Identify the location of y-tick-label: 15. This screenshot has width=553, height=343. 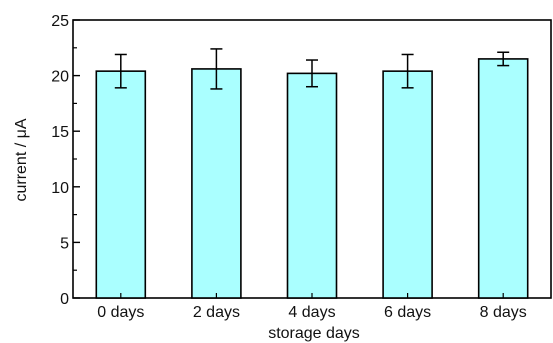
(60, 132).